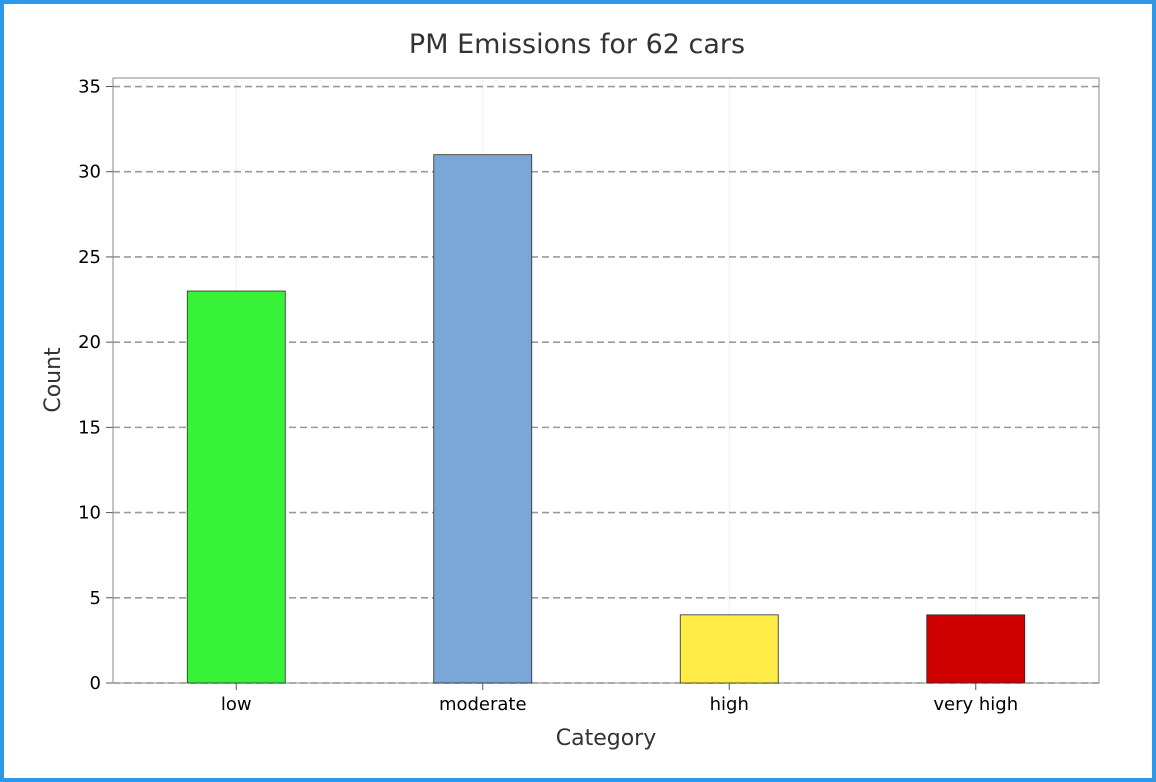 The image size is (1156, 782). I want to click on bar-low, so click(236, 487).